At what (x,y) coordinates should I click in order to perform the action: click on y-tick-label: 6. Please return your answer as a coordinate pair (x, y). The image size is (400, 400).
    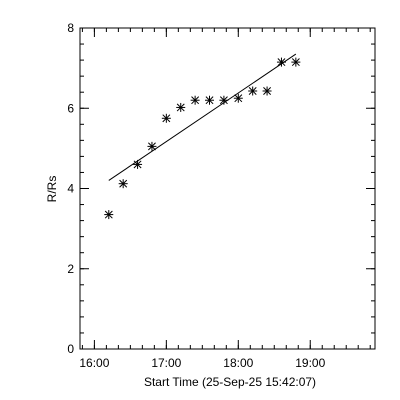
    Looking at the image, I should click on (70, 108).